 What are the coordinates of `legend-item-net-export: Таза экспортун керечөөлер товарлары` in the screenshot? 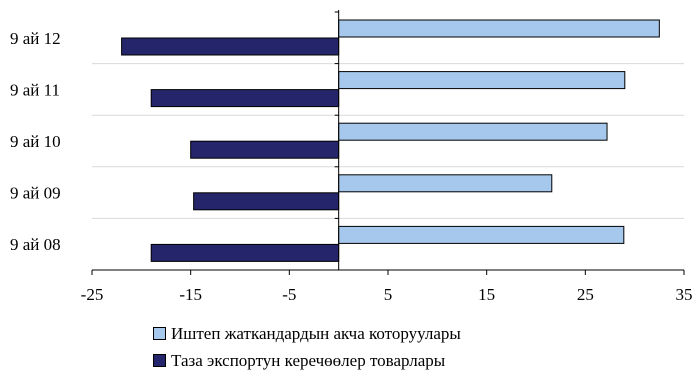 It's located at (307, 360).